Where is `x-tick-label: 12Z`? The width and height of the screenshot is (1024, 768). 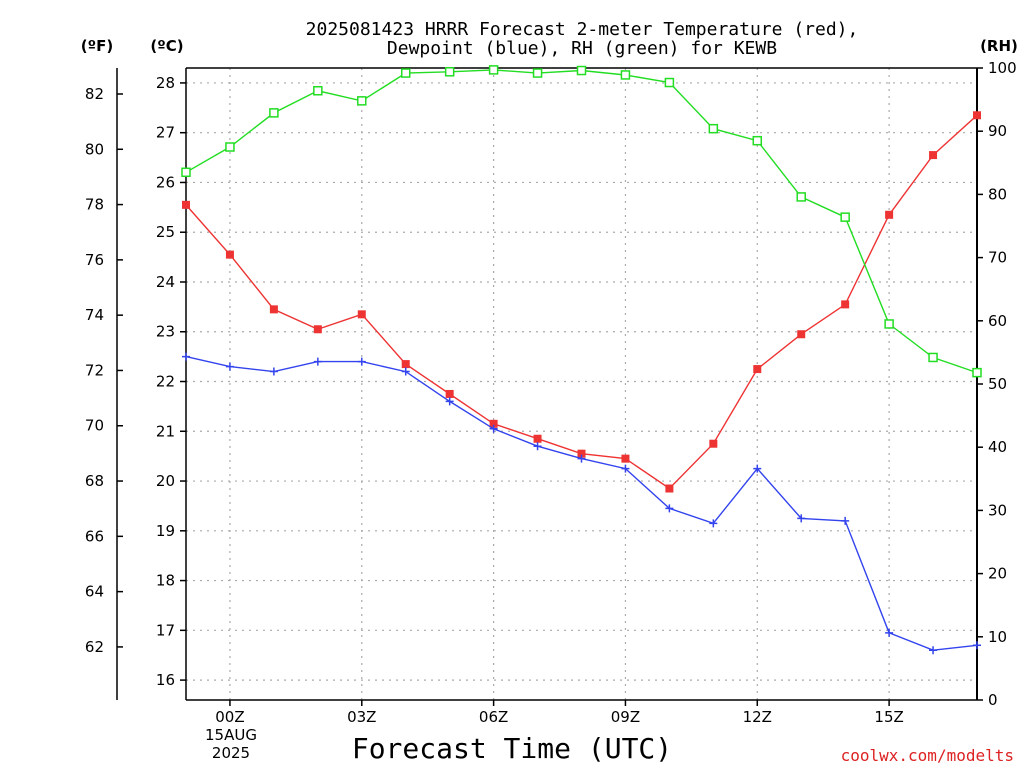 x-tick-label: 12Z is located at coordinates (757, 717).